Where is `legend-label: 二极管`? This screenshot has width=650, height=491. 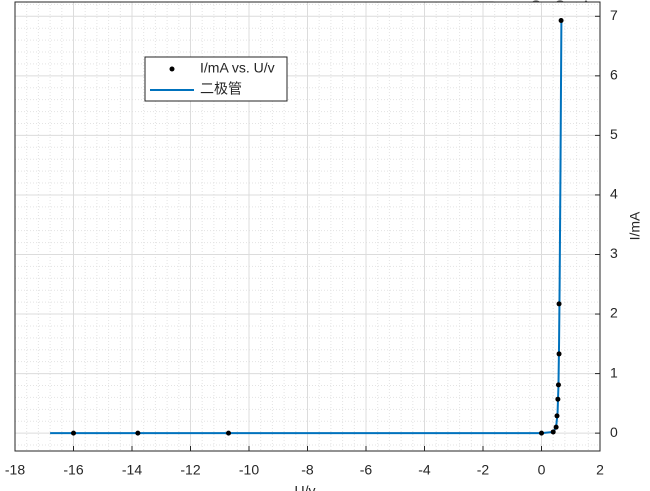
legend-label: 二极管 is located at coordinates (221, 89).